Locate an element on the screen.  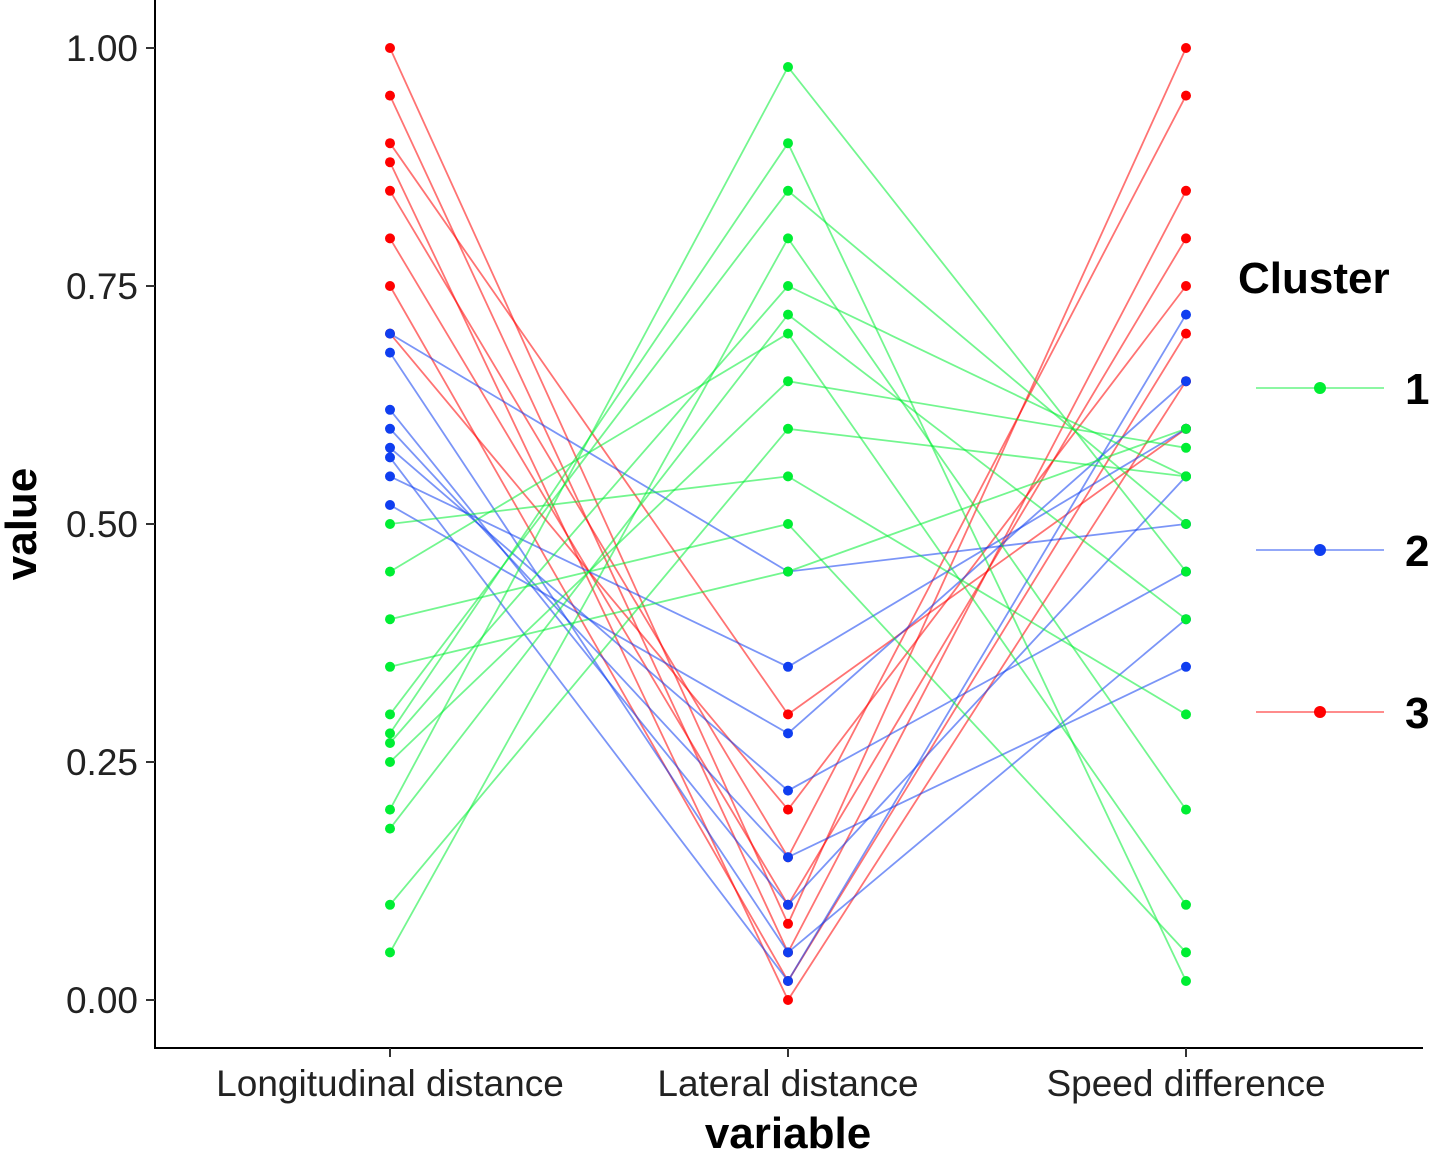
y-ticks-layer: 0.00 0.25 0.50 0.75 1.00 is located at coordinates (110, 524).